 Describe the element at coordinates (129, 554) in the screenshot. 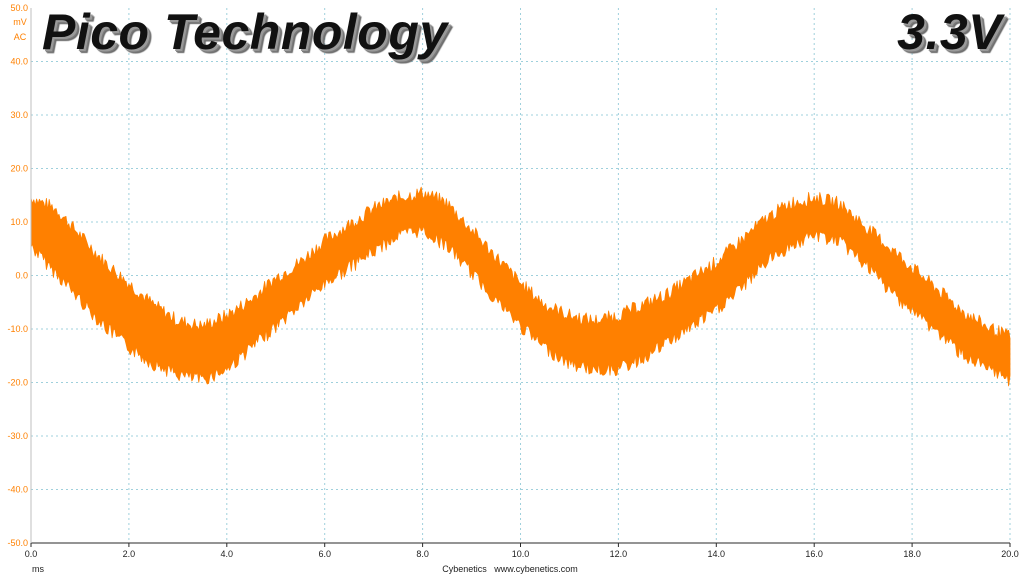

I see `x-tick-label: 2.0` at that location.